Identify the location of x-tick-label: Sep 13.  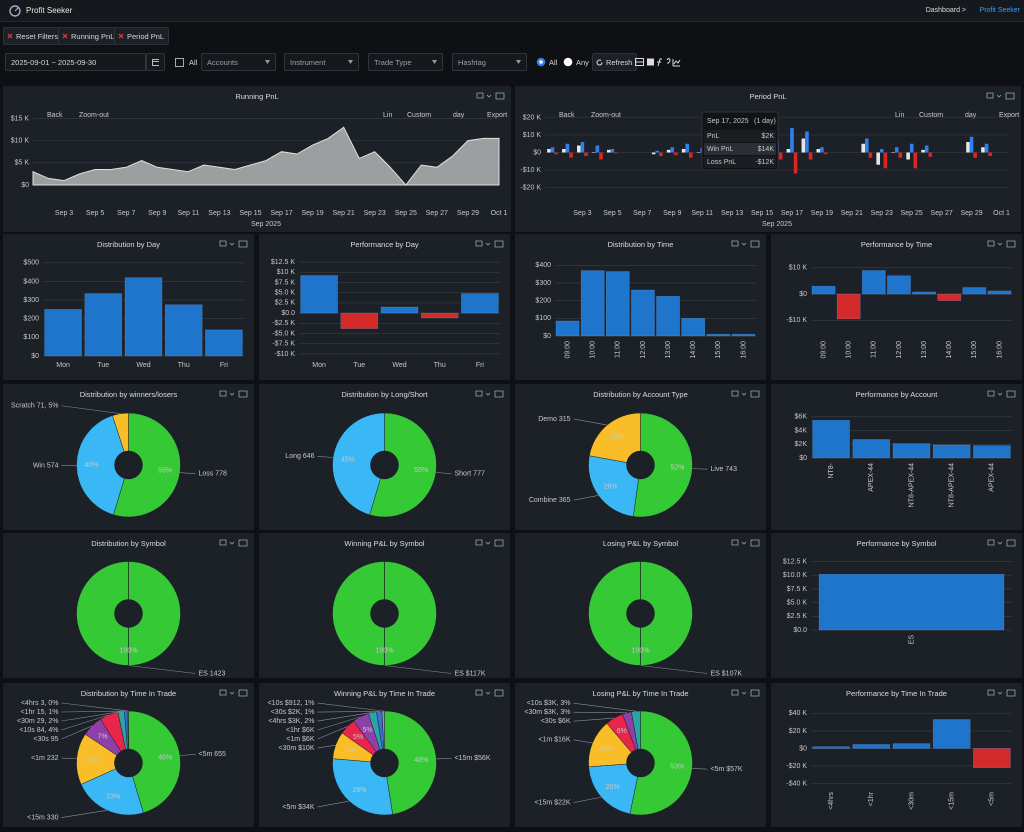
(732, 213).